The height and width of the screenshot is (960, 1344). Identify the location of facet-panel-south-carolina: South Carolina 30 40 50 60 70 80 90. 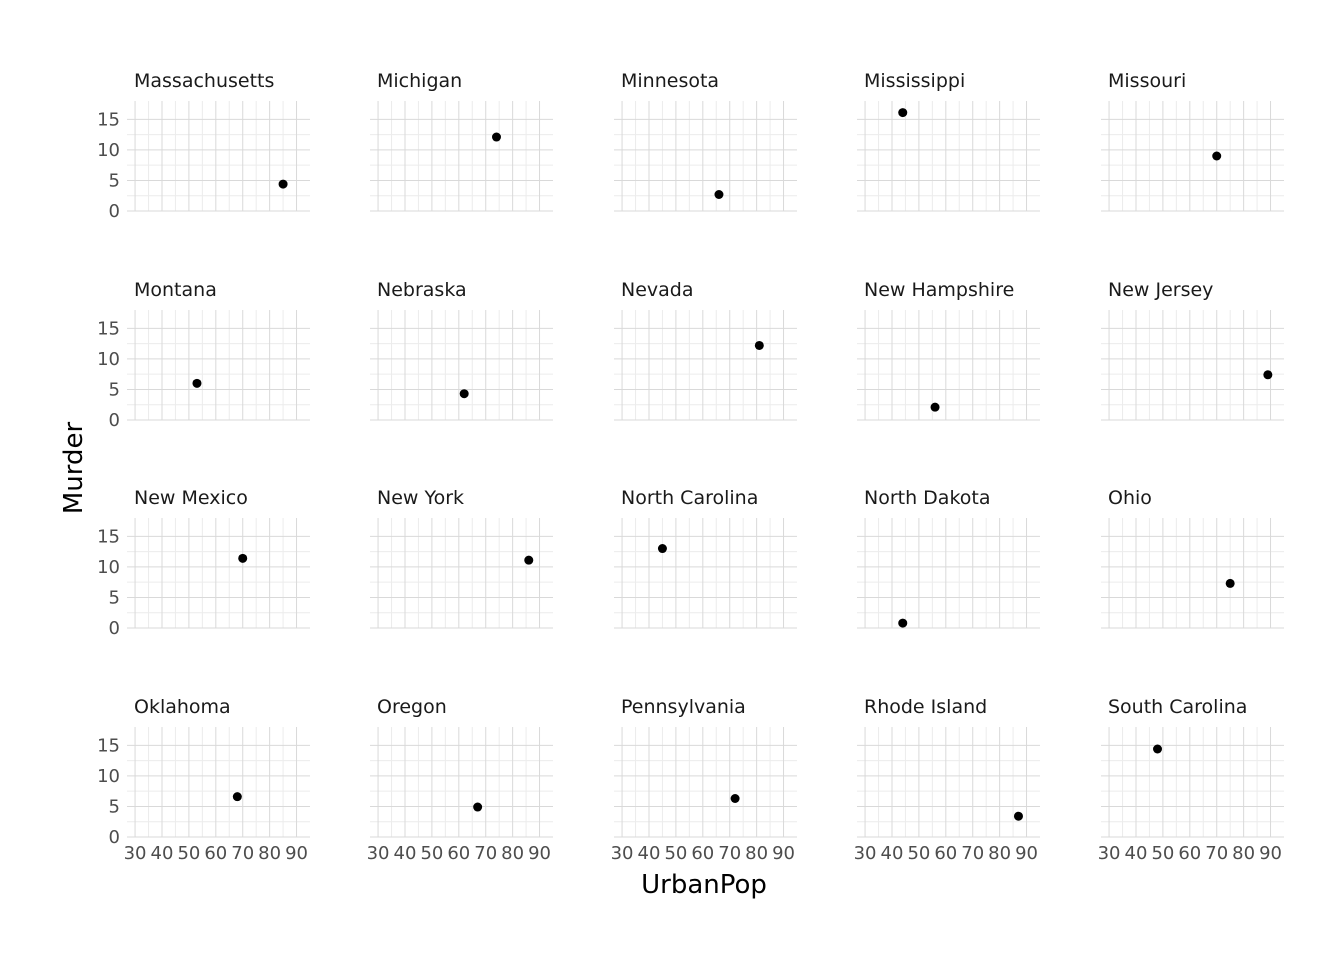
(1191, 780).